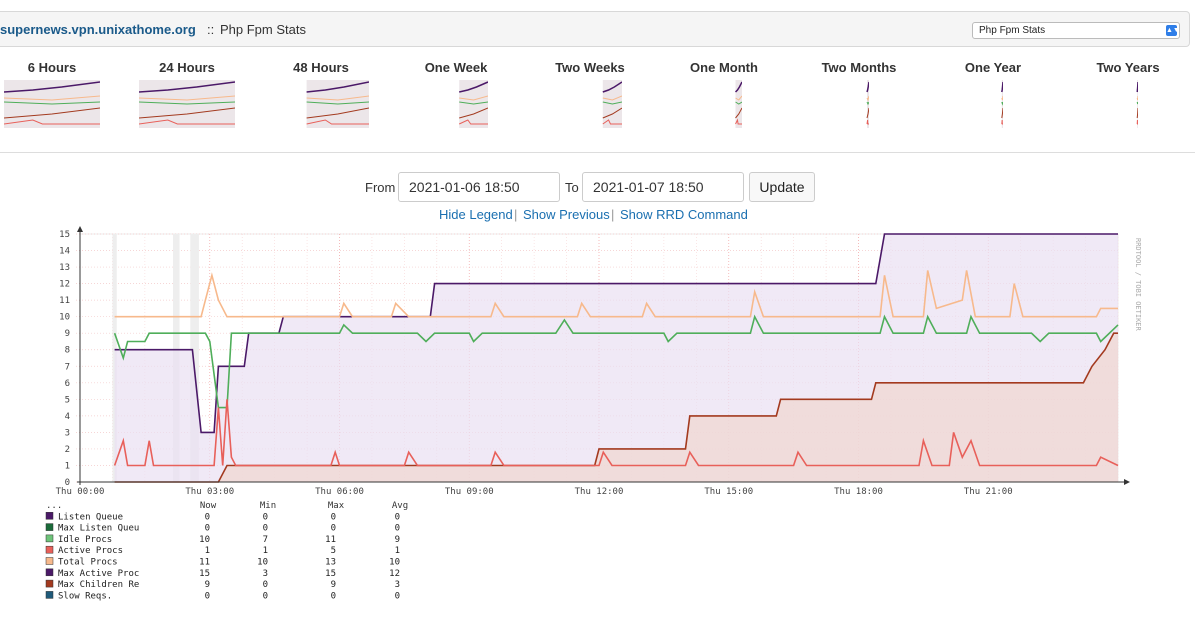  Describe the element at coordinates (394, 563) in the screenshot. I see `legend-value-avg: 10` at that location.